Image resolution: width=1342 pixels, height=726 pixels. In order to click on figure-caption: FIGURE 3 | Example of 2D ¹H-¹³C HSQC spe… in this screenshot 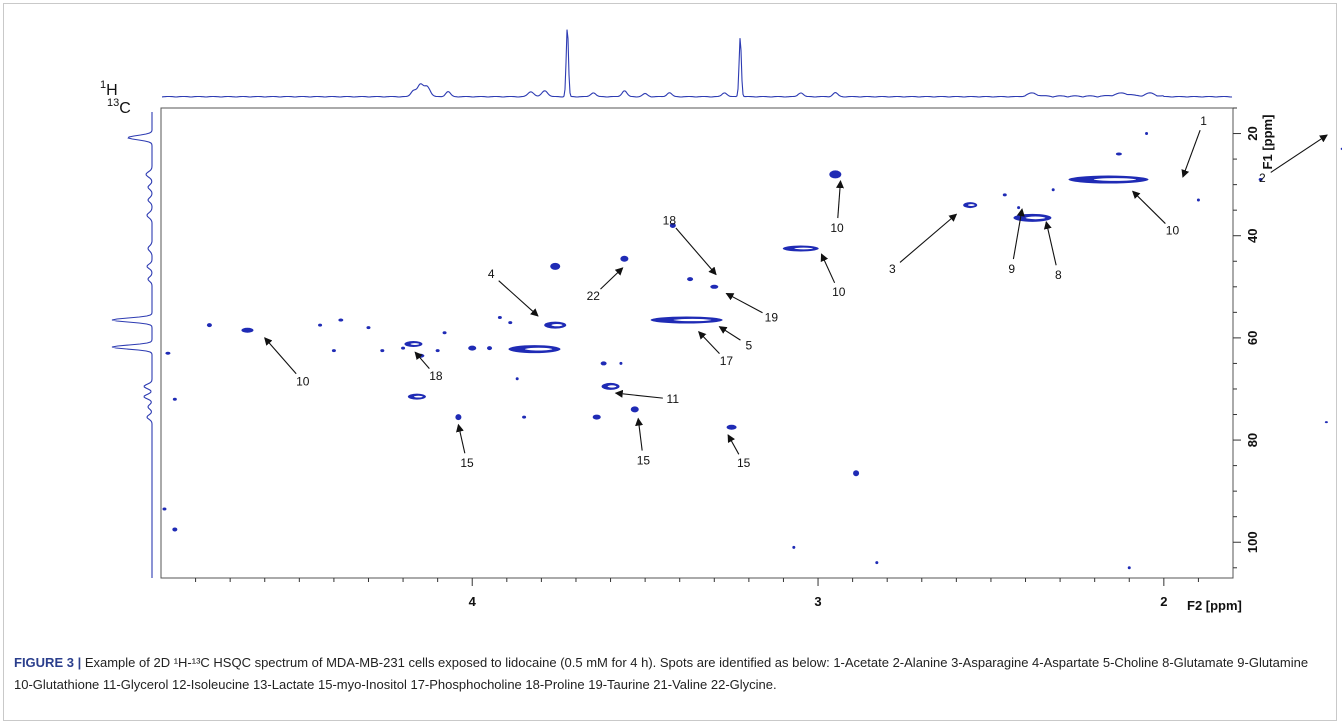, I will do `click(669, 674)`.